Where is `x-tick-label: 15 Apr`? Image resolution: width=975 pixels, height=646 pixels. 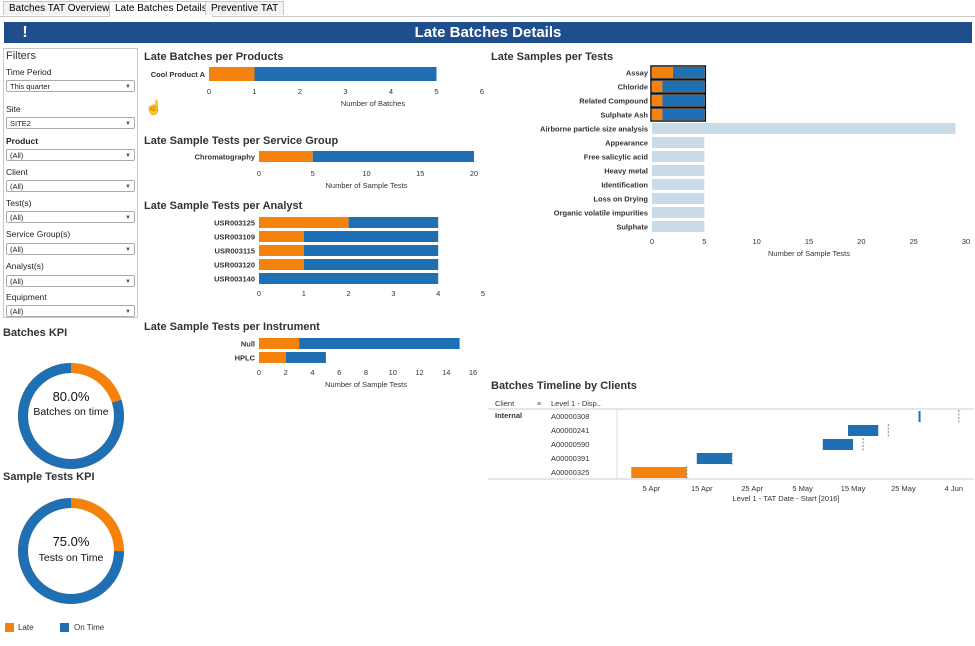
x-tick-label: 15 Apr is located at coordinates (702, 488).